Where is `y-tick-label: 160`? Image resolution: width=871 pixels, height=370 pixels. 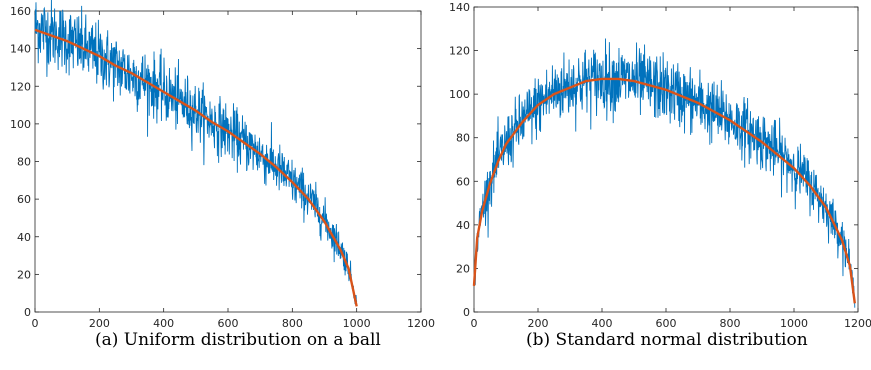
y-tick-label: 160 is located at coordinates (20, 11).